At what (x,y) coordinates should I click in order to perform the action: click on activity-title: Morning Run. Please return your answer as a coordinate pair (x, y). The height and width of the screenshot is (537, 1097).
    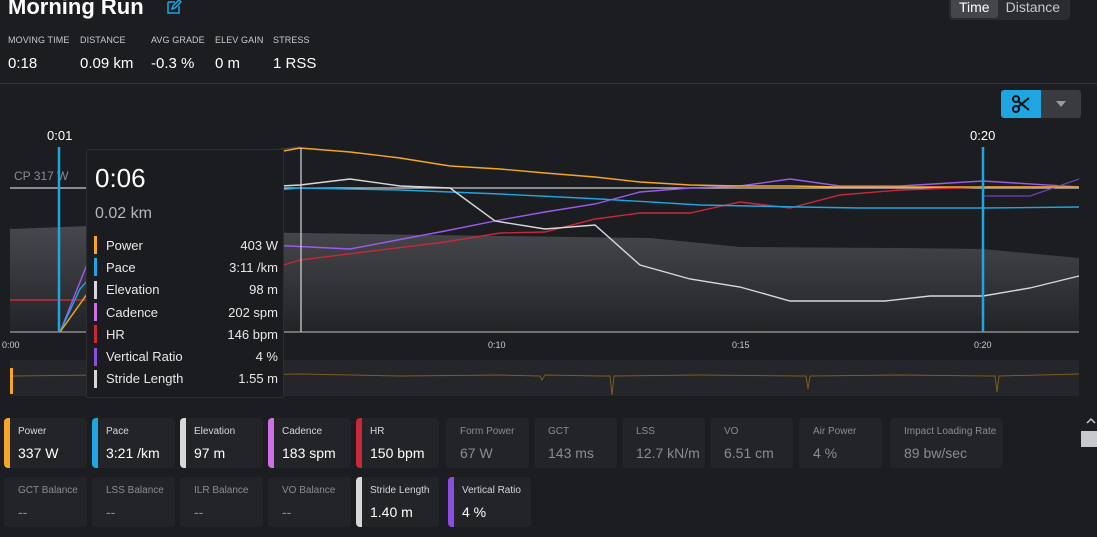
    Looking at the image, I should click on (76, 9).